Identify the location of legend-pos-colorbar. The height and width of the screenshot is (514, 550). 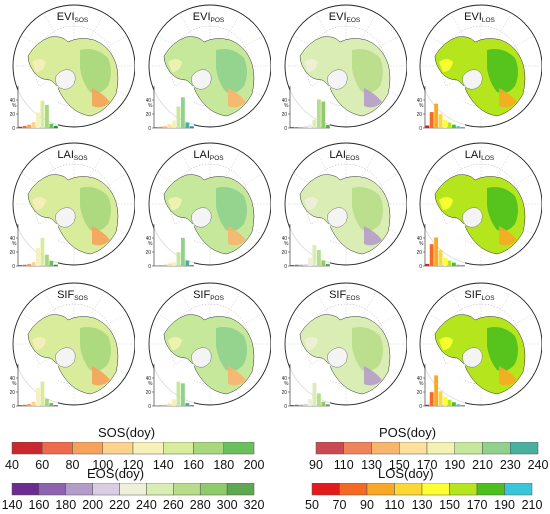
(415, 449).